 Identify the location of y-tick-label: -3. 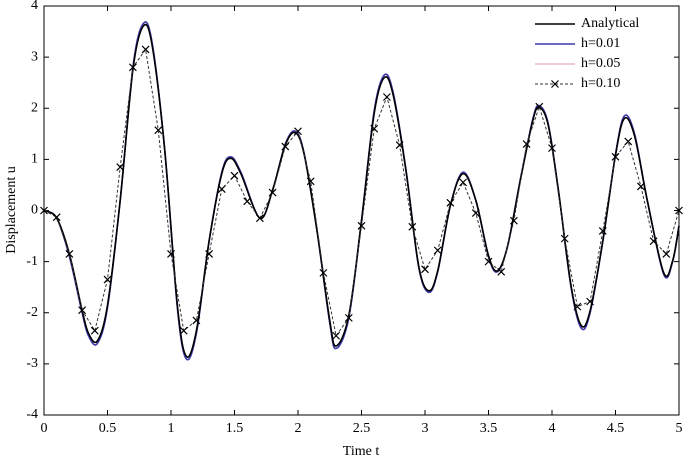
(32, 363).